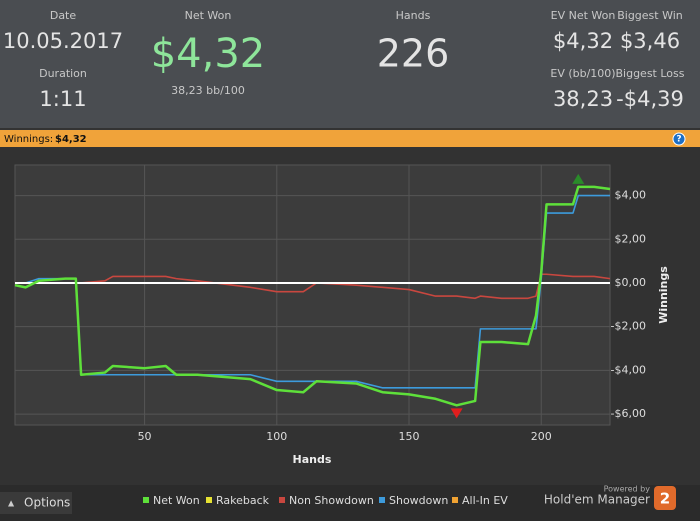 The height and width of the screenshot is (521, 700). Describe the element at coordinates (663, 295) in the screenshot. I see `y-axis-label: Winnings` at that location.